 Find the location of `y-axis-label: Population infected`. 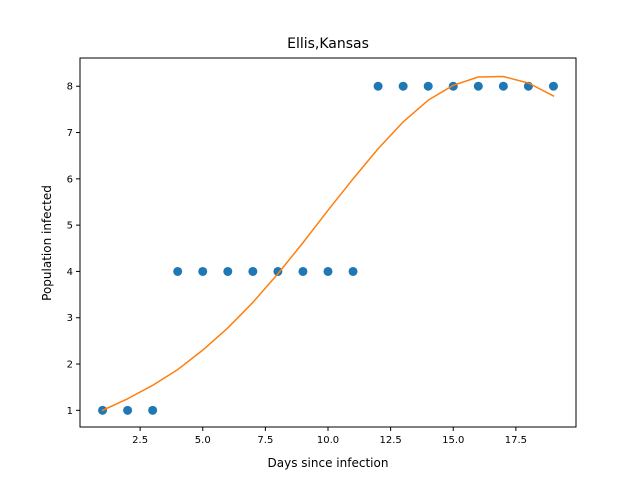

y-axis-label: Population infected is located at coordinates (47, 243).